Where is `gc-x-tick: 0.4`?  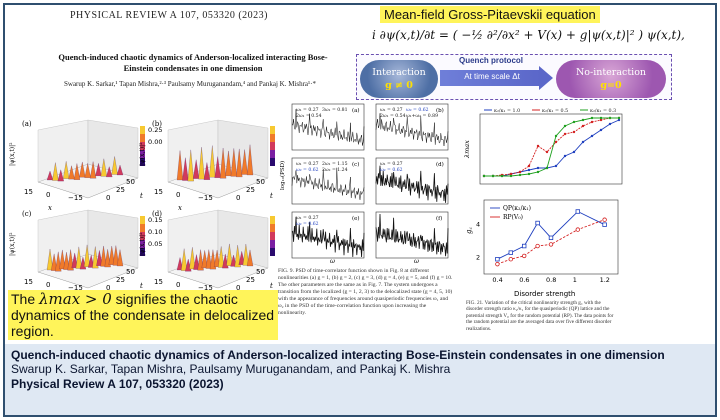 gc-x-tick: 0.4 is located at coordinates (497, 280).